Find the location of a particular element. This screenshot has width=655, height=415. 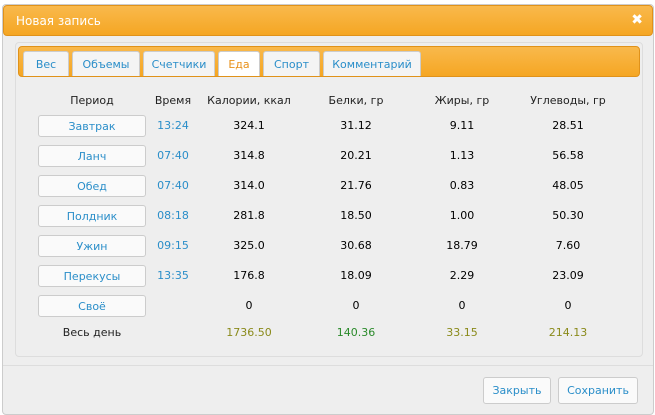

value-cal: 0 is located at coordinates (249, 305).